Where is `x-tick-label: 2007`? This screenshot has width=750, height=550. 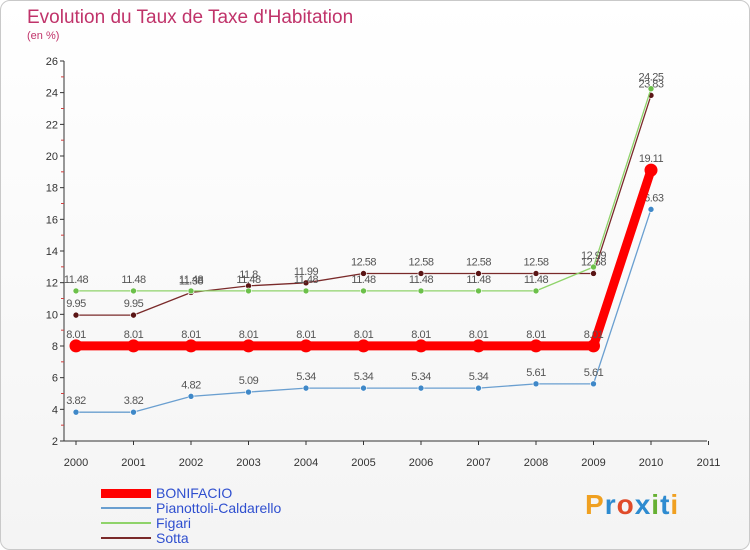 x-tick-label: 2007 is located at coordinates (478, 463).